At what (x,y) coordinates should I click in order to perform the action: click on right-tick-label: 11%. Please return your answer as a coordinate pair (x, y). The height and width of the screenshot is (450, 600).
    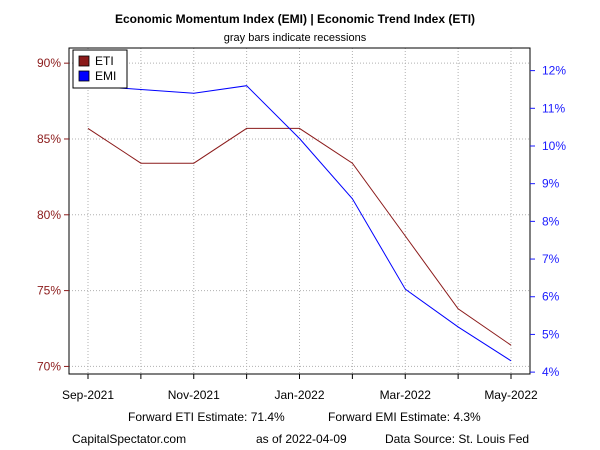
    Looking at the image, I should click on (553, 108).